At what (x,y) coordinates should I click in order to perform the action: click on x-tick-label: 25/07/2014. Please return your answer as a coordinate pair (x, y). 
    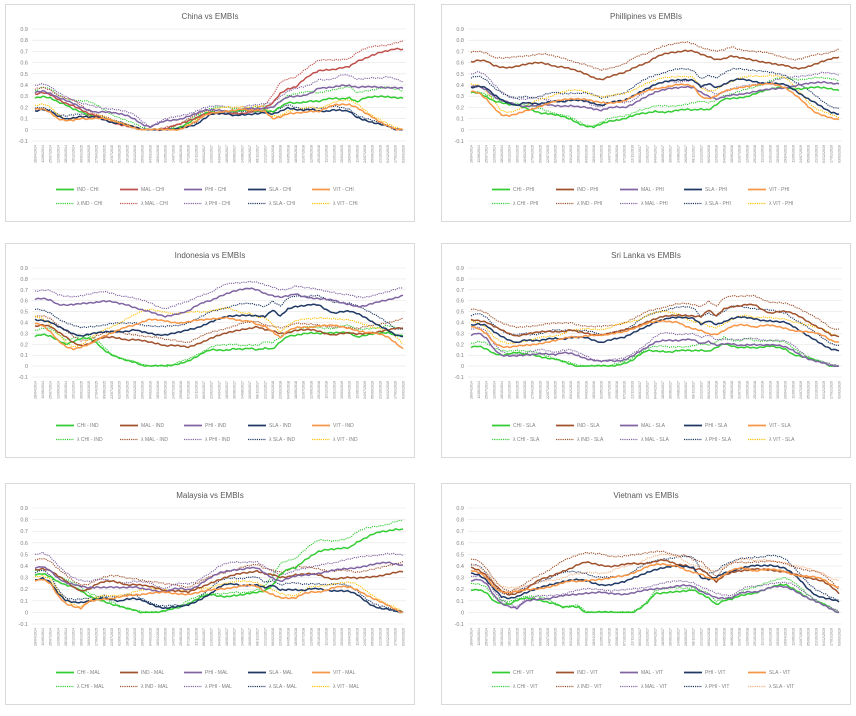
    Looking at the image, I should click on (51, 154).